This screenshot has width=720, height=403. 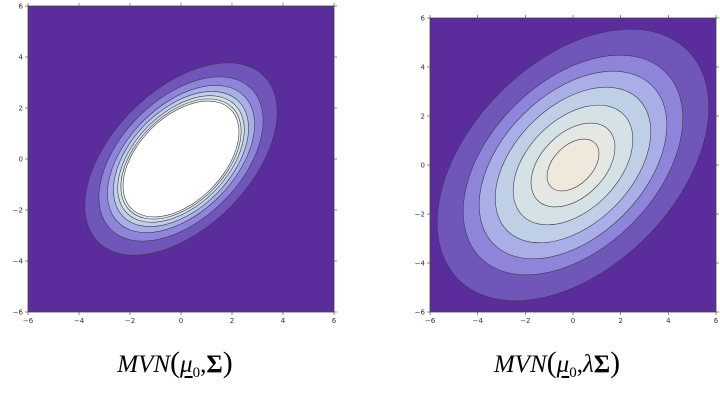 What do you see at coordinates (186, 364) in the screenshot?
I see `caption-left-mu: μ` at bounding box center [186, 364].